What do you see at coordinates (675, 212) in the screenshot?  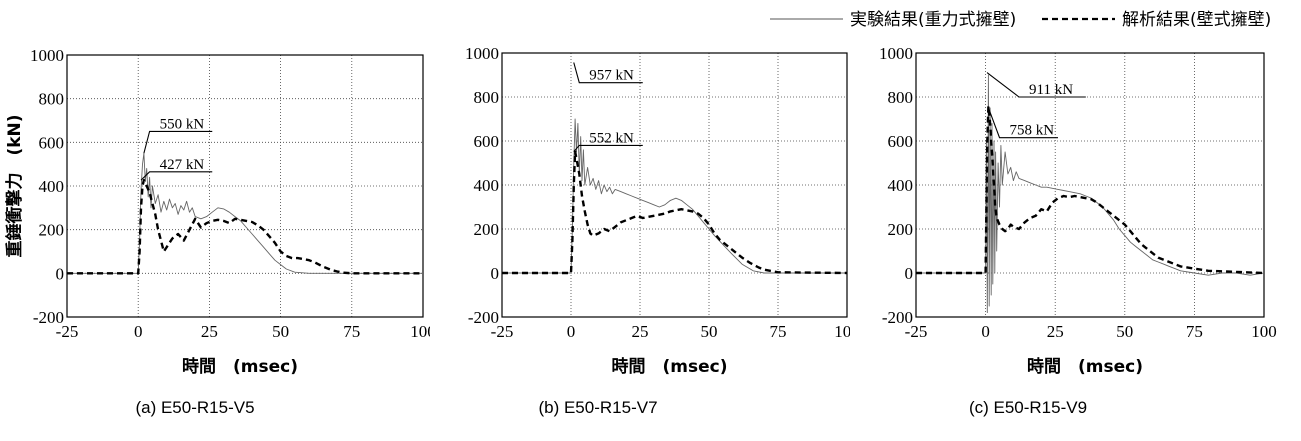 I see `analysis-series-line-b` at bounding box center [675, 212].